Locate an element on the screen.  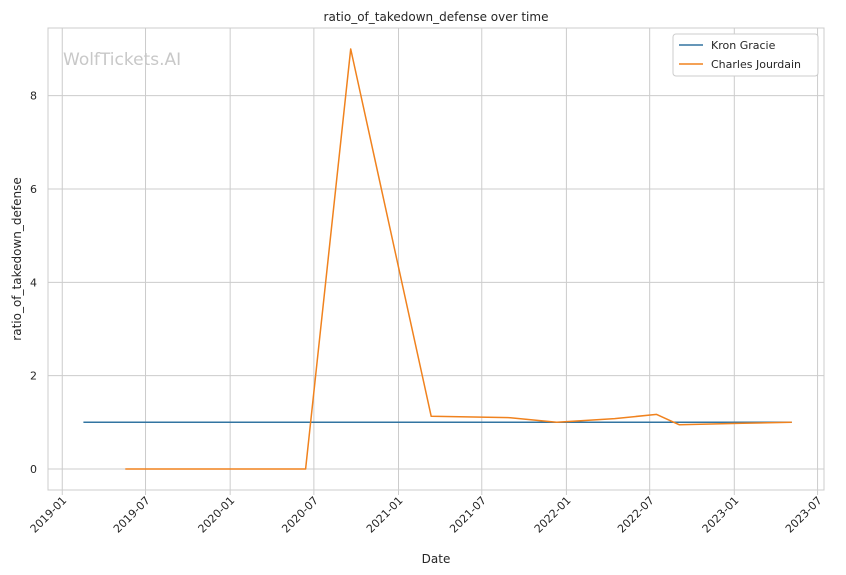
y-axis-ticks: 0 2 4 6 8 is located at coordinates (33, 283).